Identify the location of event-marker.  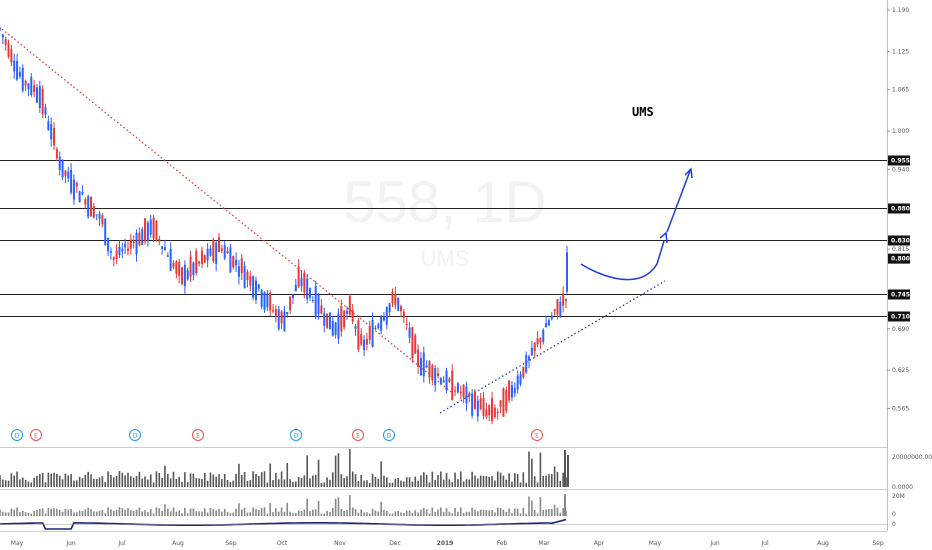
(537, 435).